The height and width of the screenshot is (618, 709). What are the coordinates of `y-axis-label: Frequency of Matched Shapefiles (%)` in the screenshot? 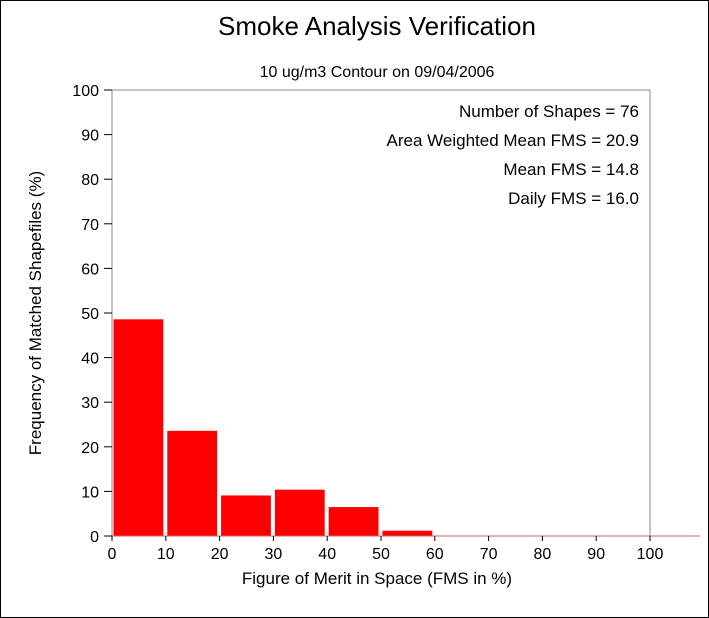 It's located at (35, 313).